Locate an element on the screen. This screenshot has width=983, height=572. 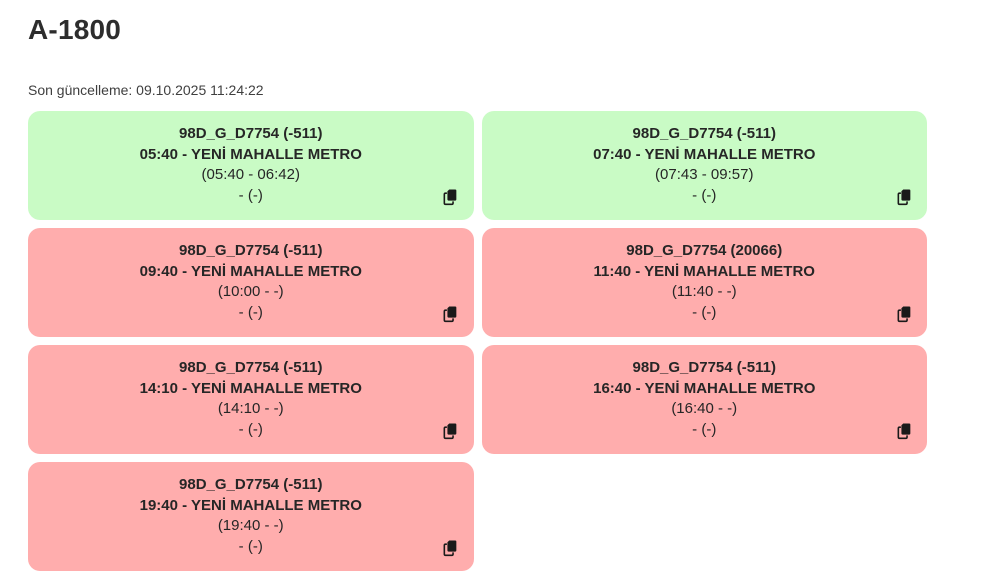
page-title: A-1800 is located at coordinates (75, 29).